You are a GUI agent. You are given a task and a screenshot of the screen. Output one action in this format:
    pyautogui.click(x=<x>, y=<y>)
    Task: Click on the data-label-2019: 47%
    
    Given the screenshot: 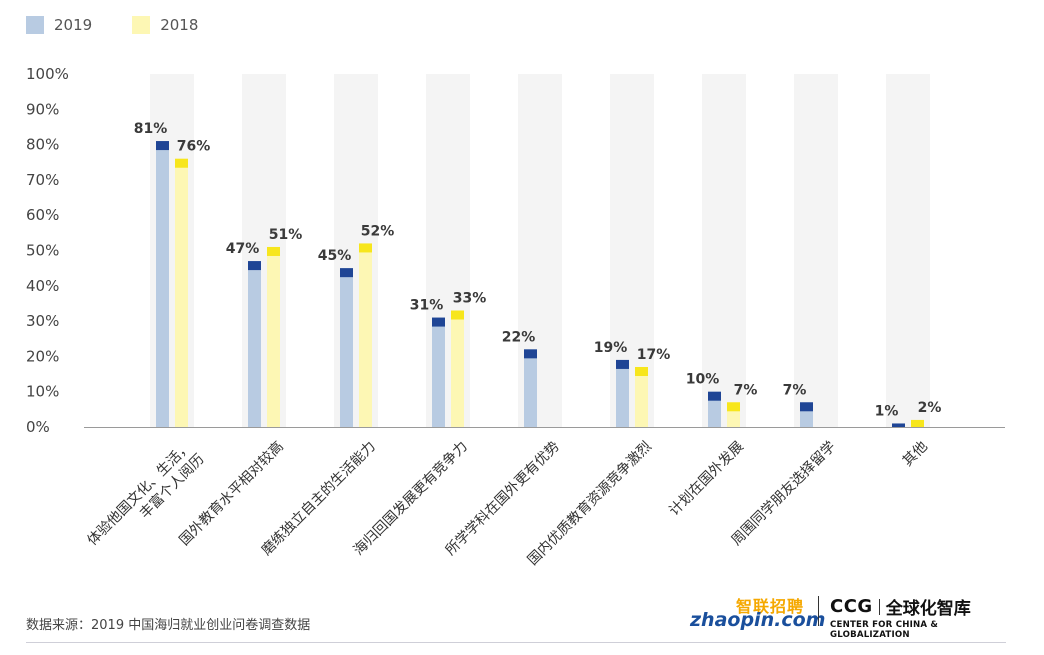 What is the action you would take?
    pyautogui.click(x=243, y=249)
    